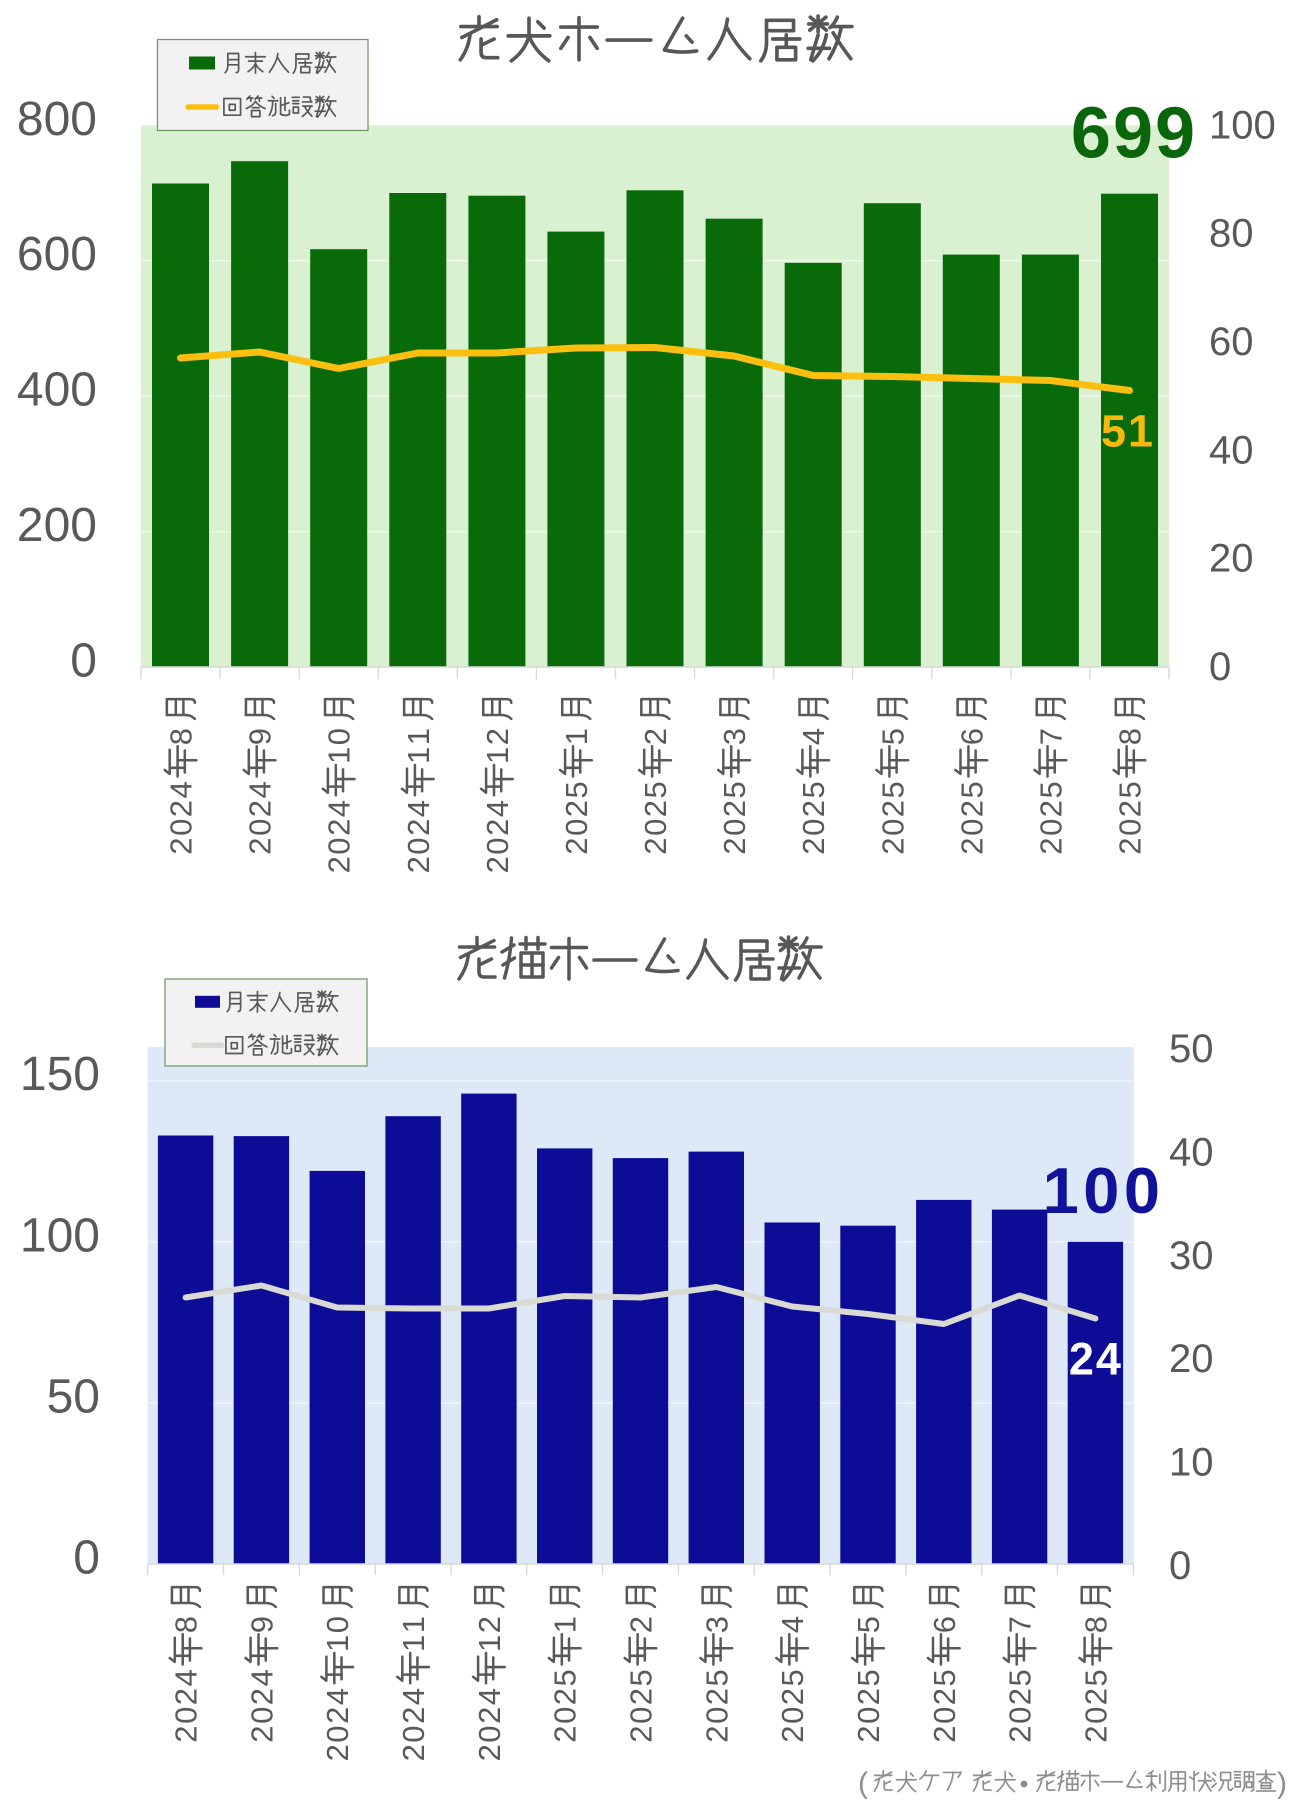  What do you see at coordinates (60, 1074) in the screenshot?
I see `svg-text: 150` at bounding box center [60, 1074].